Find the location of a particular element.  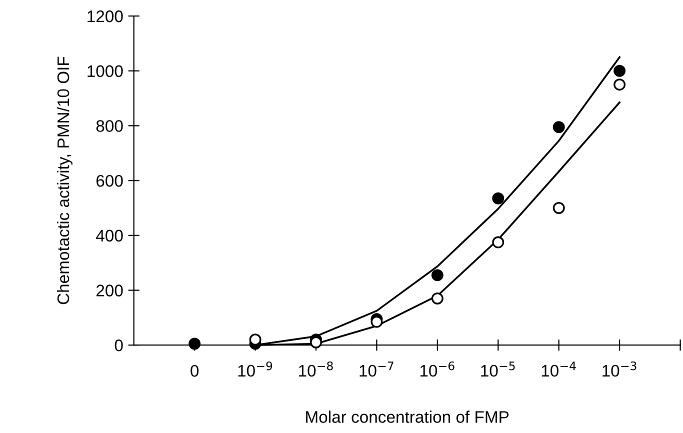

y-tick-label: 800 is located at coordinates (109, 126).